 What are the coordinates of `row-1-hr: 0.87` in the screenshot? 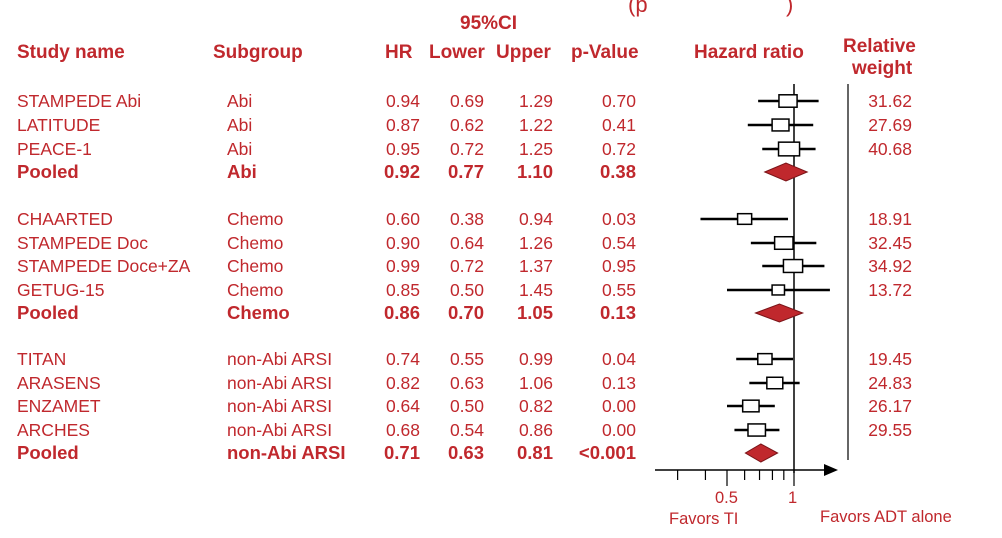 It's located at (402, 125).